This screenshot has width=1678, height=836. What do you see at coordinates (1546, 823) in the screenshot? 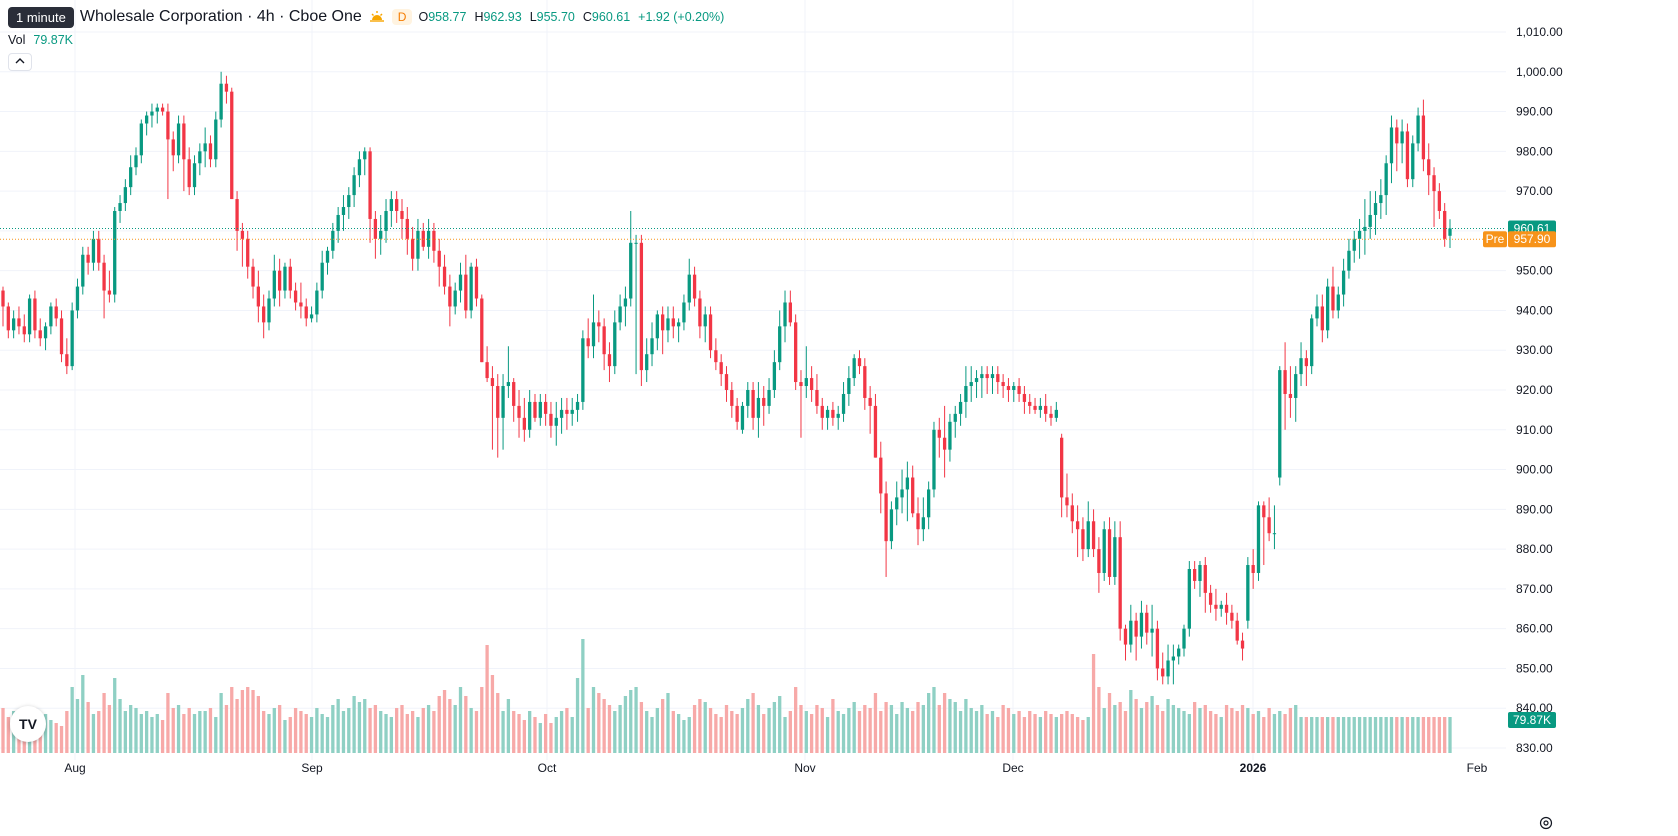
I see `gear-icon` at bounding box center [1546, 823].